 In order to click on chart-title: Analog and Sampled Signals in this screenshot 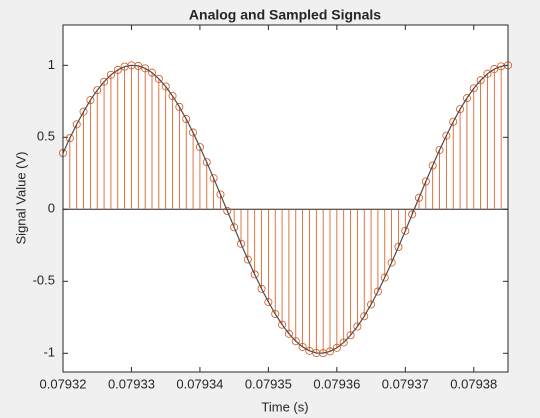, I will do `click(285, 15)`.